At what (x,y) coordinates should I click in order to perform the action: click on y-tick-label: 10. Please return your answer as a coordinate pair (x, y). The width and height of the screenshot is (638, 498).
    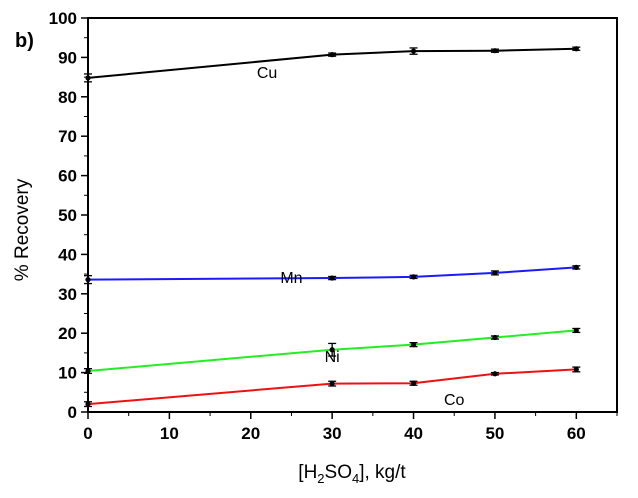
    Looking at the image, I should click on (67, 373).